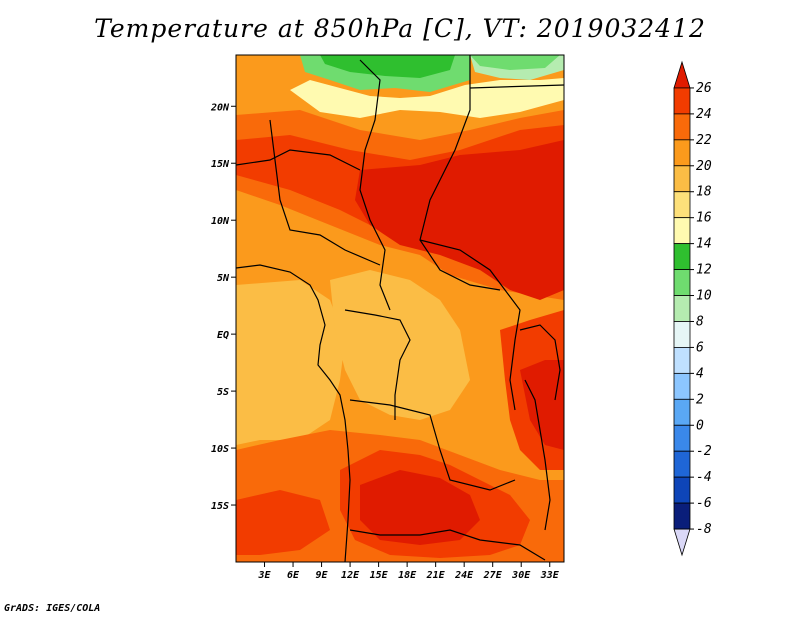  Describe the element at coordinates (700, 373) in the screenshot. I see `colorbar-label: 4` at that location.